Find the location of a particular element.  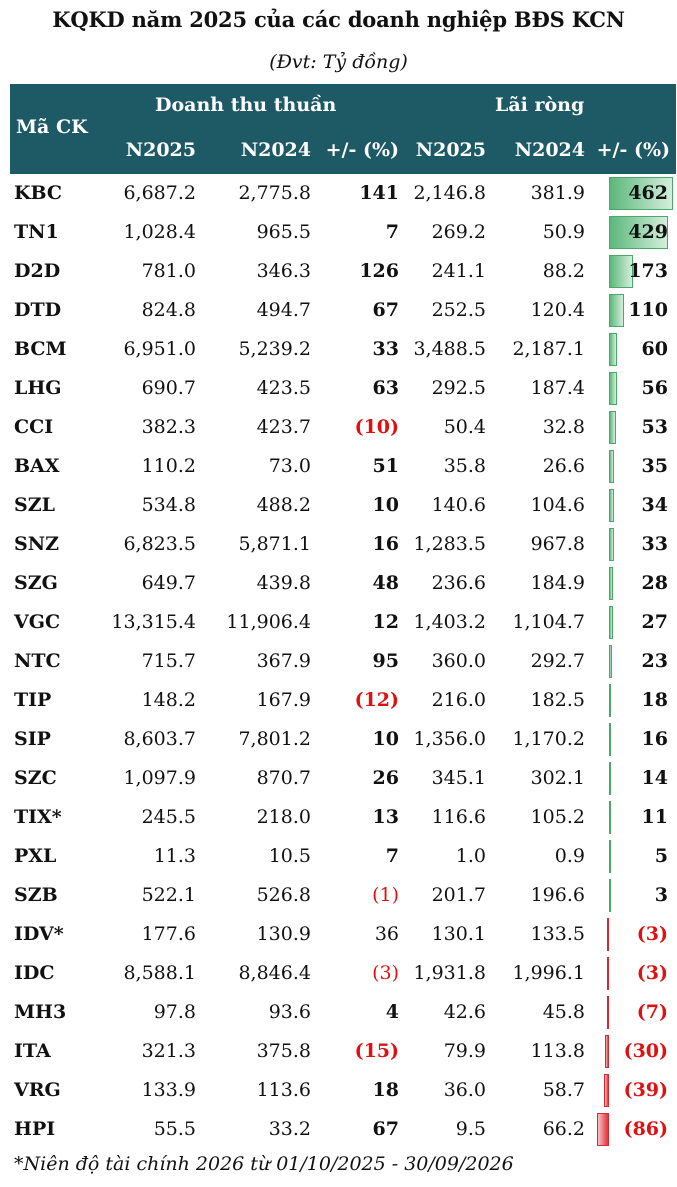

cell-profit-2025: 292.5 is located at coordinates (458, 388).